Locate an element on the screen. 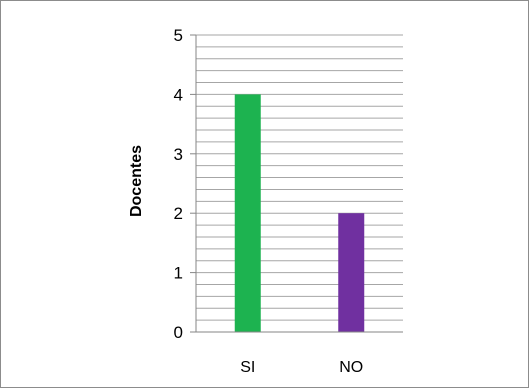 Image resolution: width=529 pixels, height=389 pixels. y-tick-label: 2 is located at coordinates (178, 213).